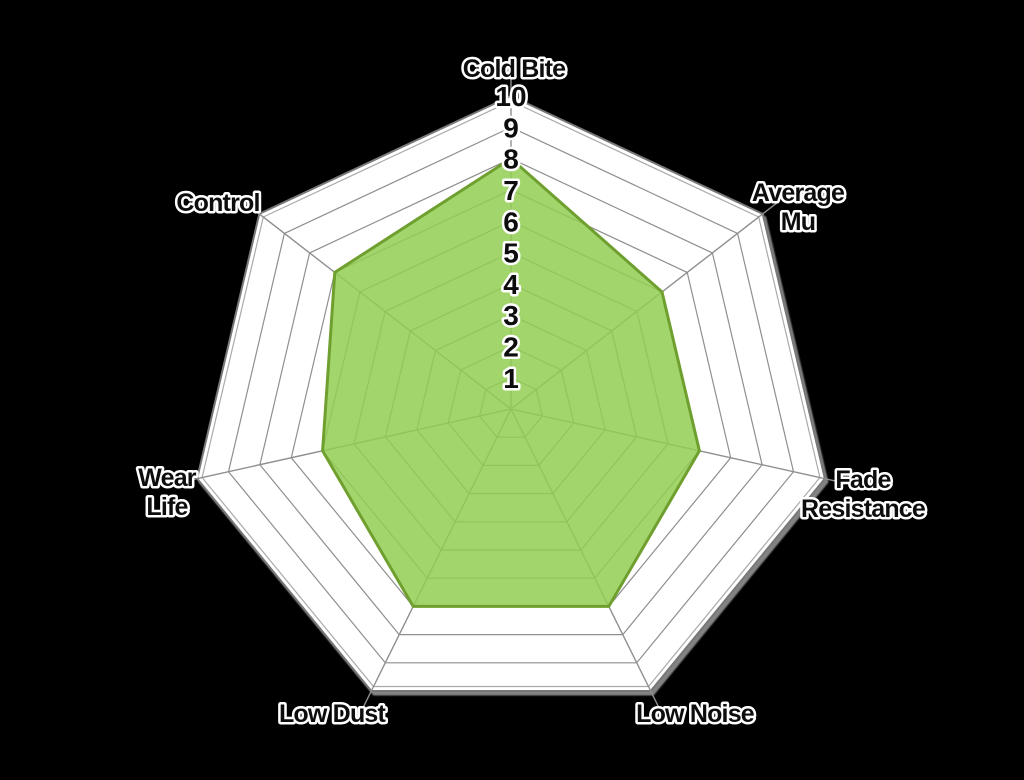 The width and height of the screenshot is (1024, 780). I want to click on svg-text: Low Noise, so click(695, 714).